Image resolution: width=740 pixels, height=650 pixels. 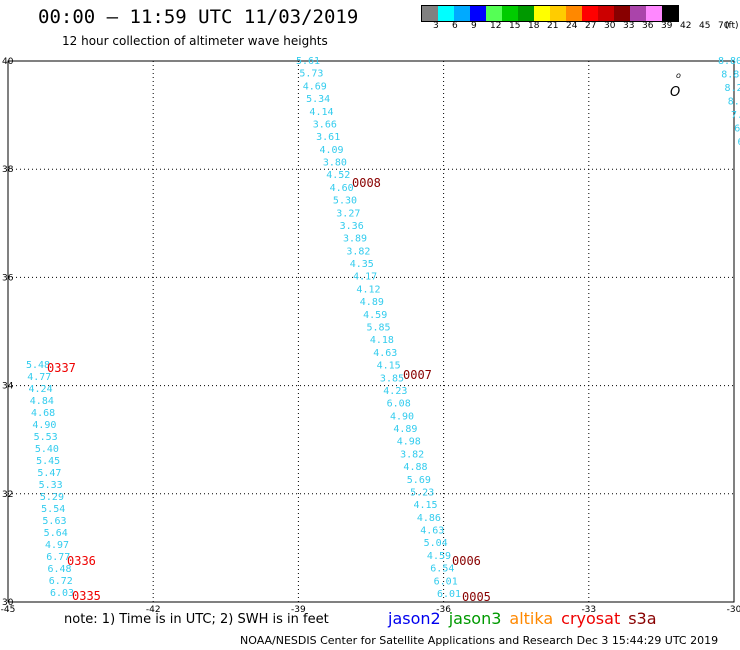 I want to click on wave-height-value: 5.45, so click(x=48, y=461).